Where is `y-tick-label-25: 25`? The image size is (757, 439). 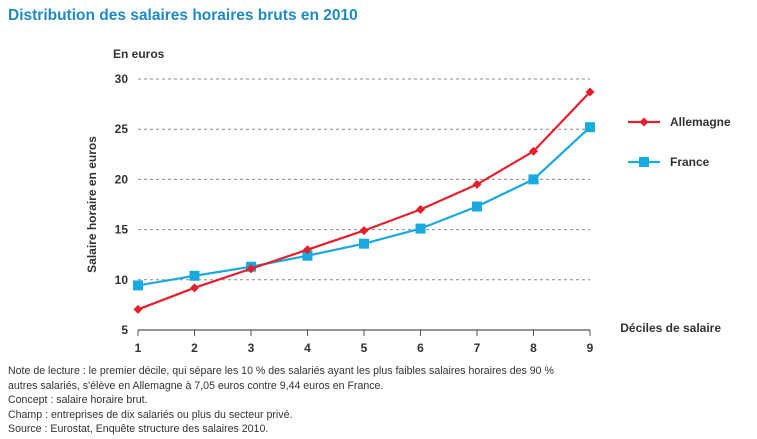 y-tick-label-25: 25 is located at coordinates (122, 129).